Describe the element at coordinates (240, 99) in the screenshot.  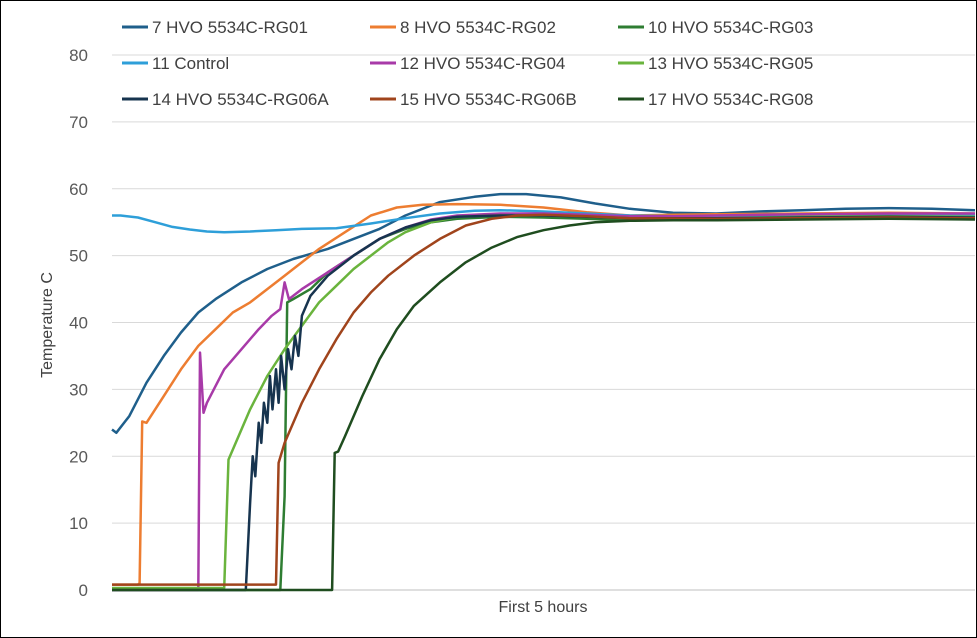
I see `legend-label: 14 HVO 5534C-RG06A` at that location.